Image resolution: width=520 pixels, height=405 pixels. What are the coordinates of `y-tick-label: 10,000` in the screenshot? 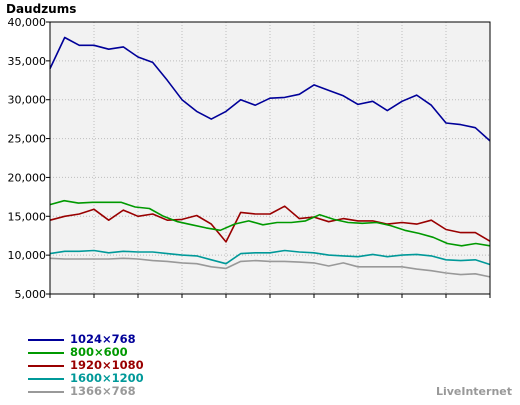 It's located at (27, 255).